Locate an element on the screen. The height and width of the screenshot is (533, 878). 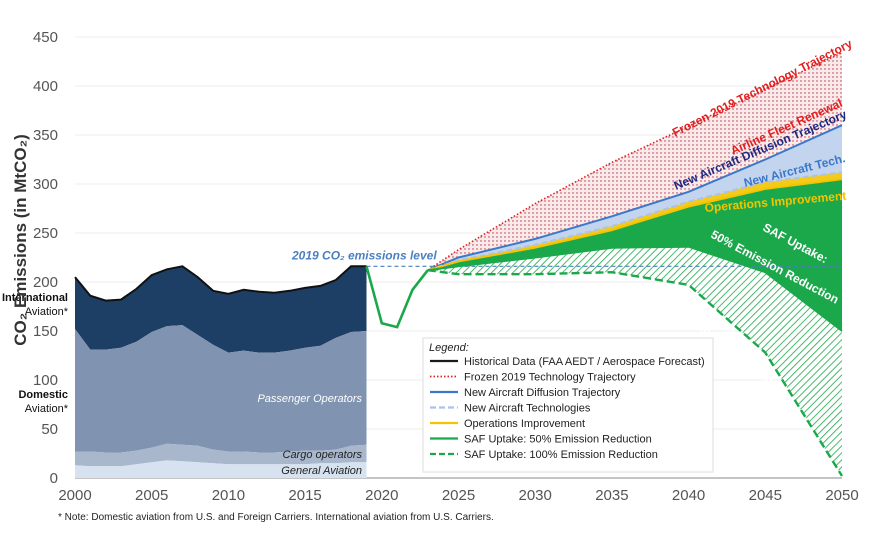
y-tick-300: 300 is located at coordinates (45, 184).